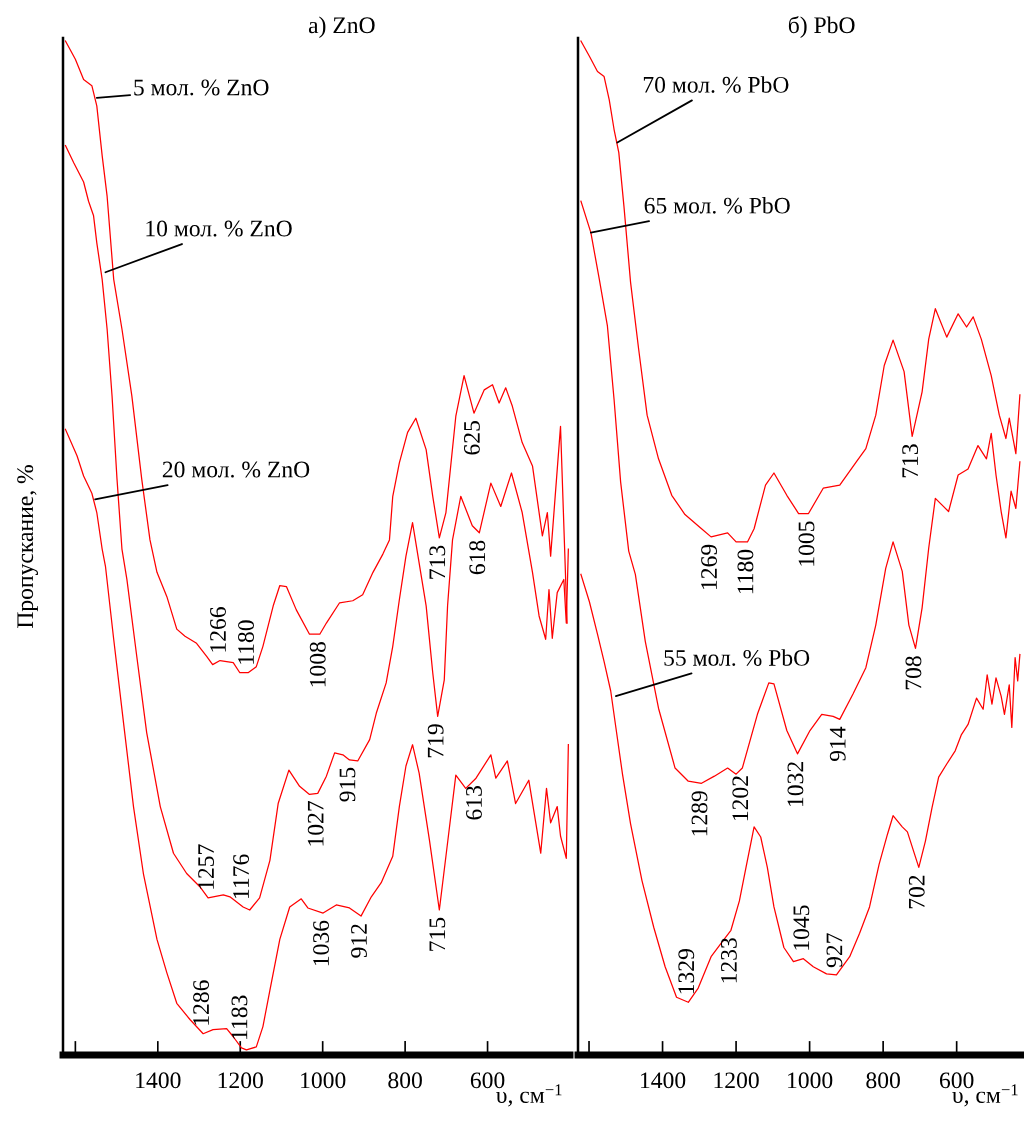 This screenshot has height=1124, width=1024. Describe the element at coordinates (321, 943) in the screenshot. I see `annotation: 1036` at that location.